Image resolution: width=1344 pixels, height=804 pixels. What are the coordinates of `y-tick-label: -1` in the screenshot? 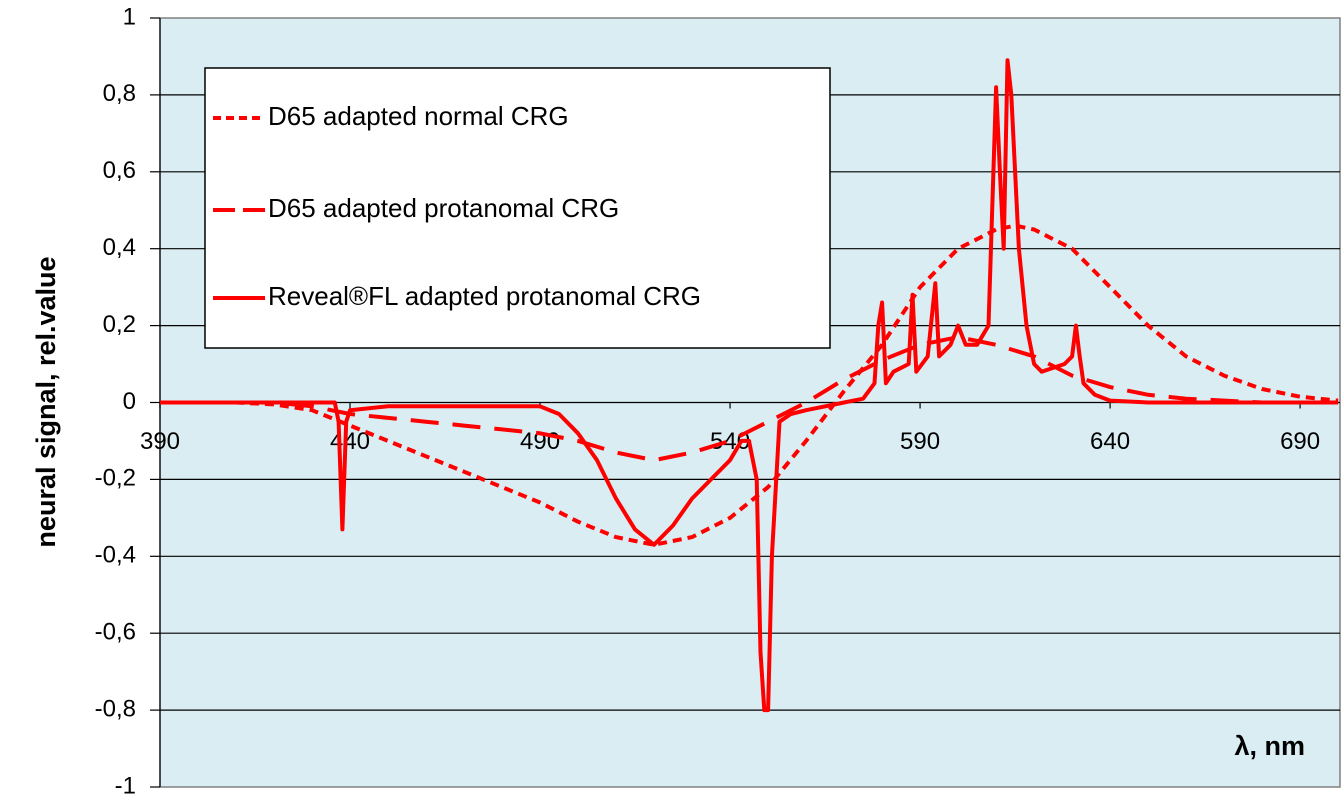 It's located at (125, 785).